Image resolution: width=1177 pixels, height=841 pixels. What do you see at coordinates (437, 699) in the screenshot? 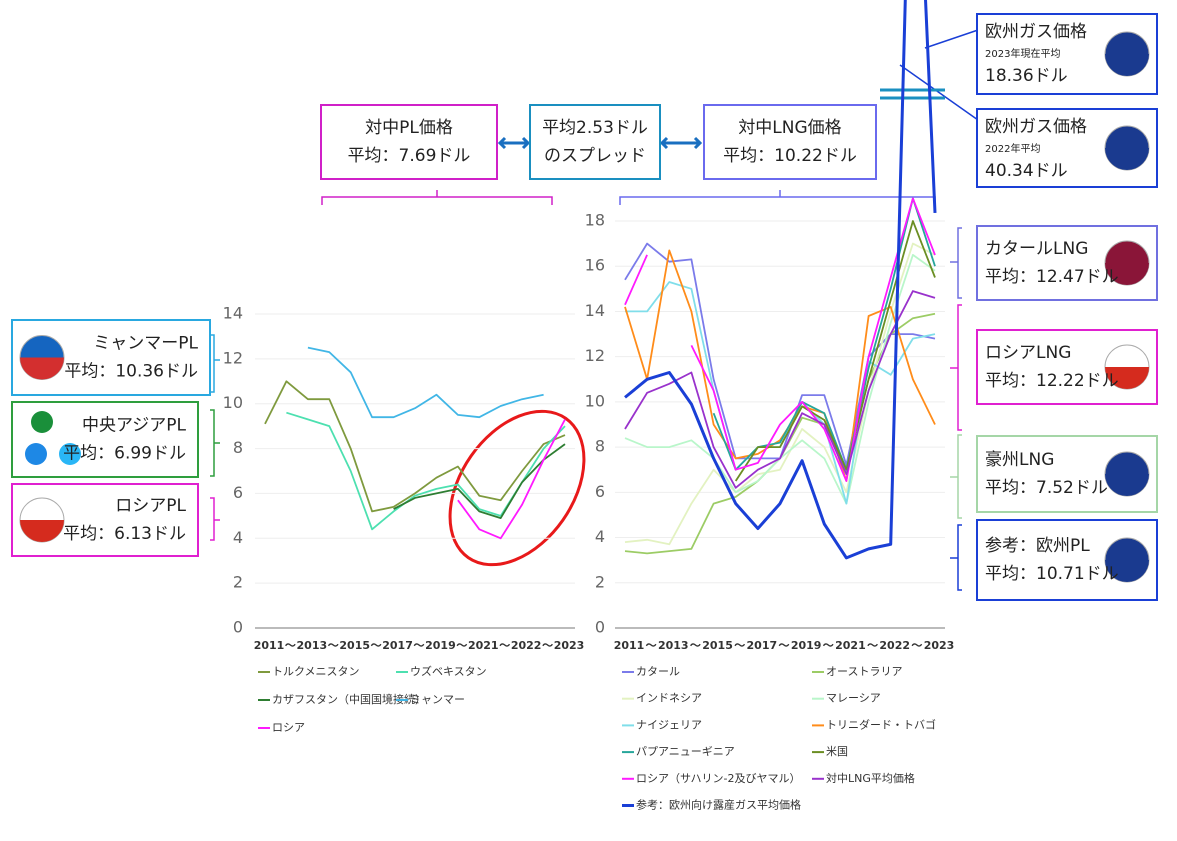
I see `legend-label: ミャンマー` at bounding box center [437, 699].